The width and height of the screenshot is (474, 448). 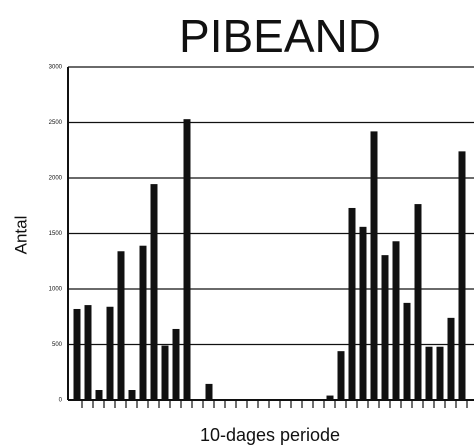 What do you see at coordinates (270, 435) in the screenshot?
I see `x-axis-label: 10-dages periode` at bounding box center [270, 435].